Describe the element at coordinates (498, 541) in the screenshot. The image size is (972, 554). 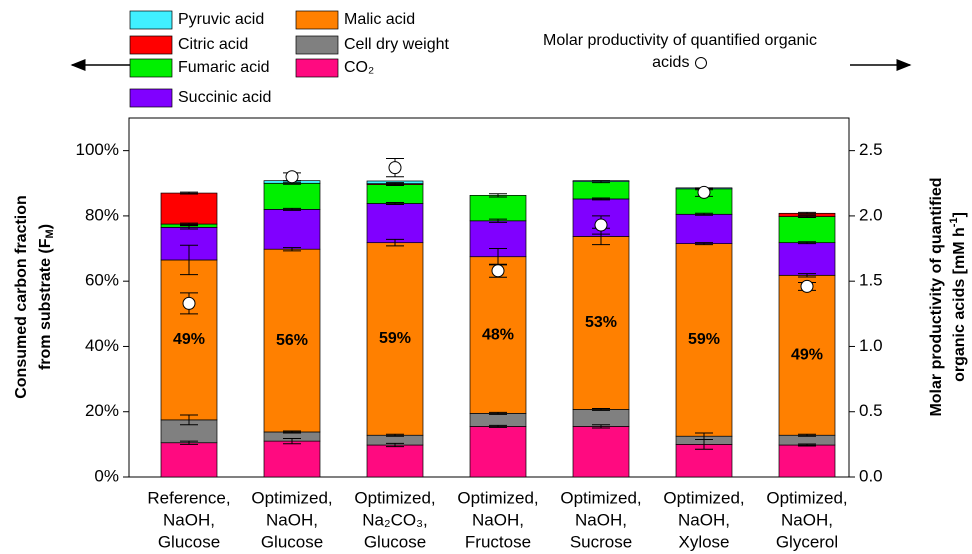
I see `x-tick-label: Fructose` at that location.